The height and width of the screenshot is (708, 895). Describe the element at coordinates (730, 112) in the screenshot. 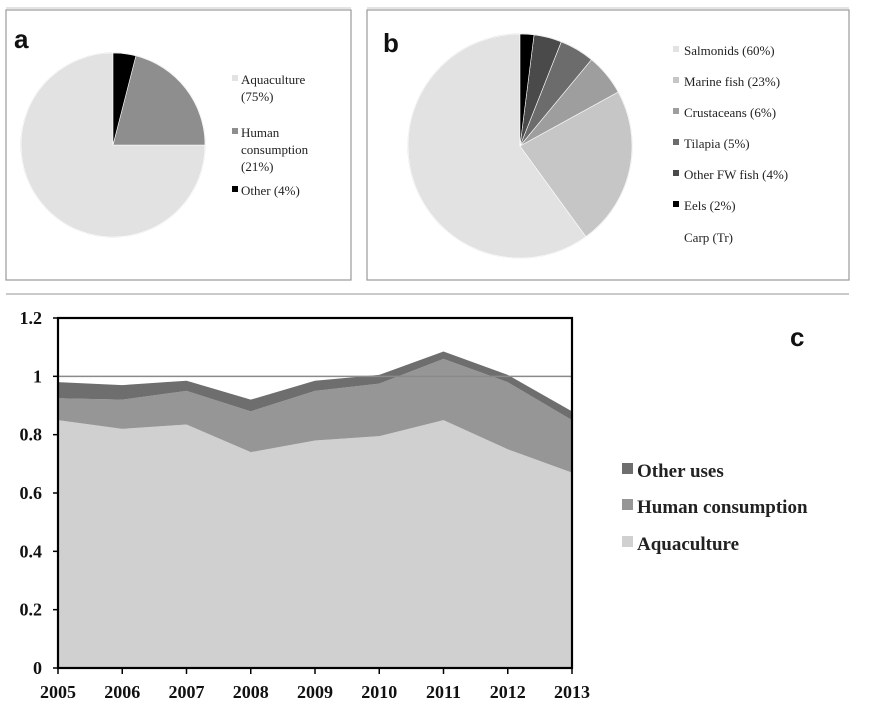

I see `legend-b-label-crustaceans: Crustaceans (6%)` at that location.